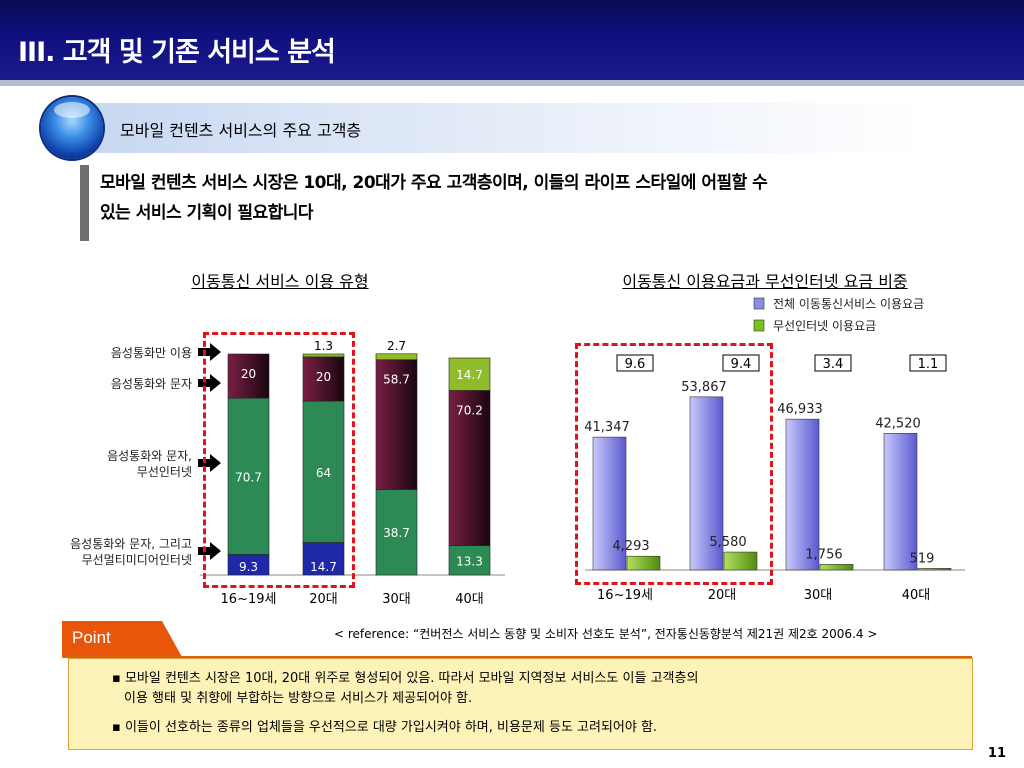 Image resolution: width=1024 pixels, height=768 pixels. I want to click on right-category-label: 20대, so click(722, 595).